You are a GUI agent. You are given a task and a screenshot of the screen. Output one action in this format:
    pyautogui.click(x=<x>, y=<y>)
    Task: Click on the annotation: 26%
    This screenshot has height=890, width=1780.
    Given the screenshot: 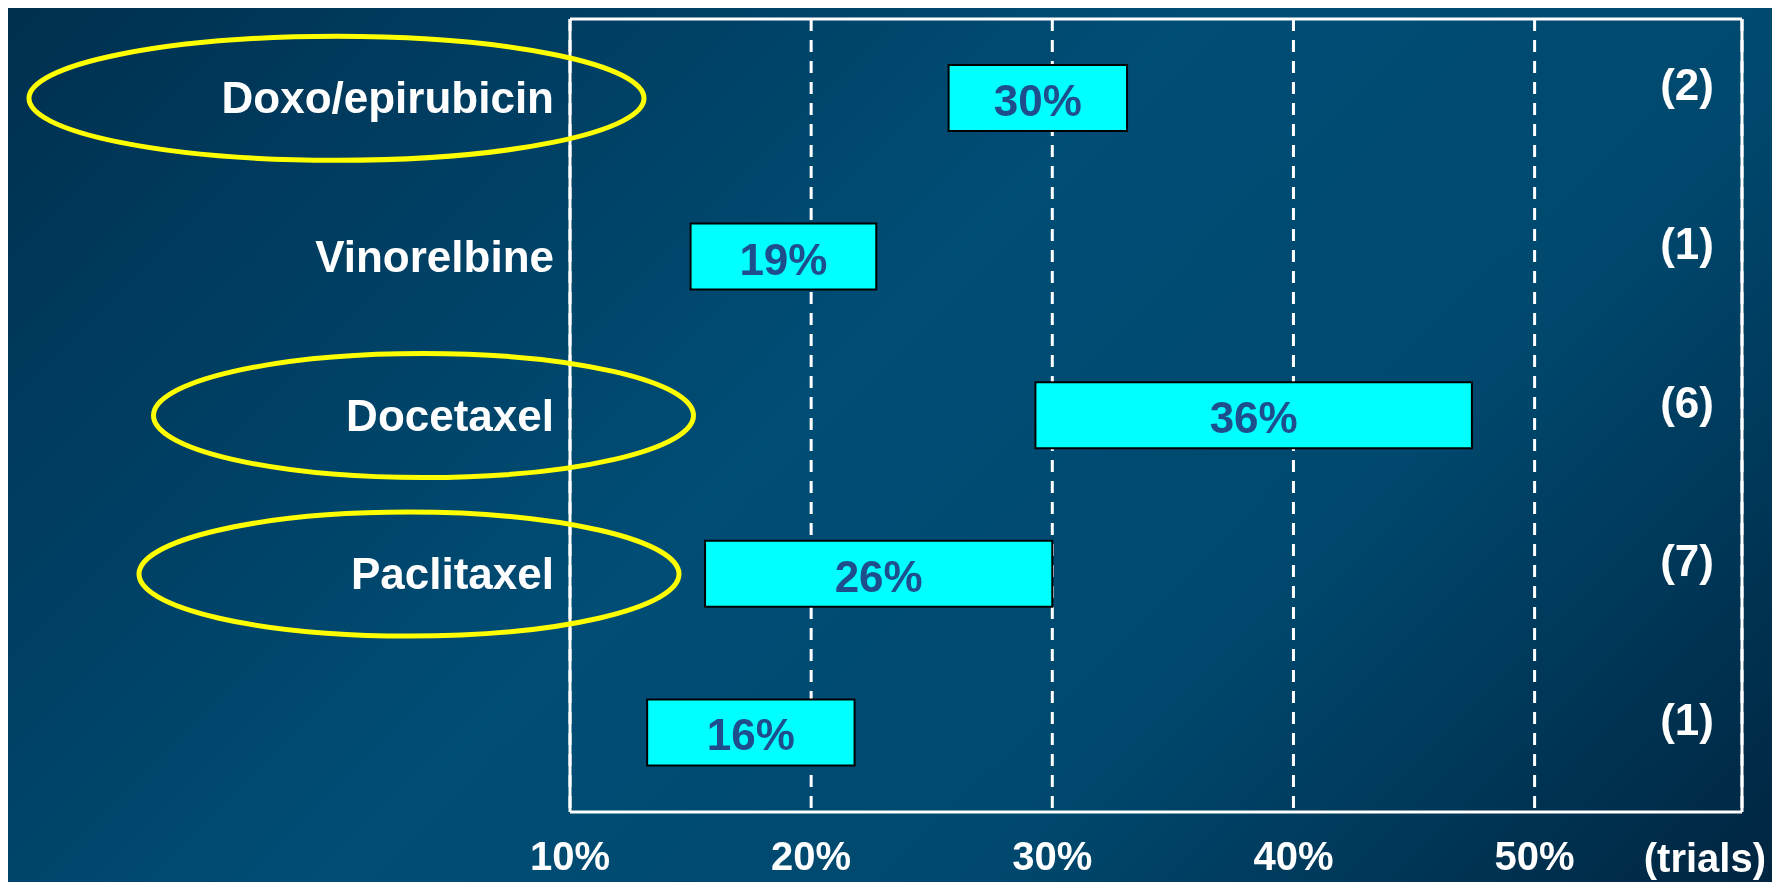 What is the action you would take?
    pyautogui.click(x=878, y=576)
    